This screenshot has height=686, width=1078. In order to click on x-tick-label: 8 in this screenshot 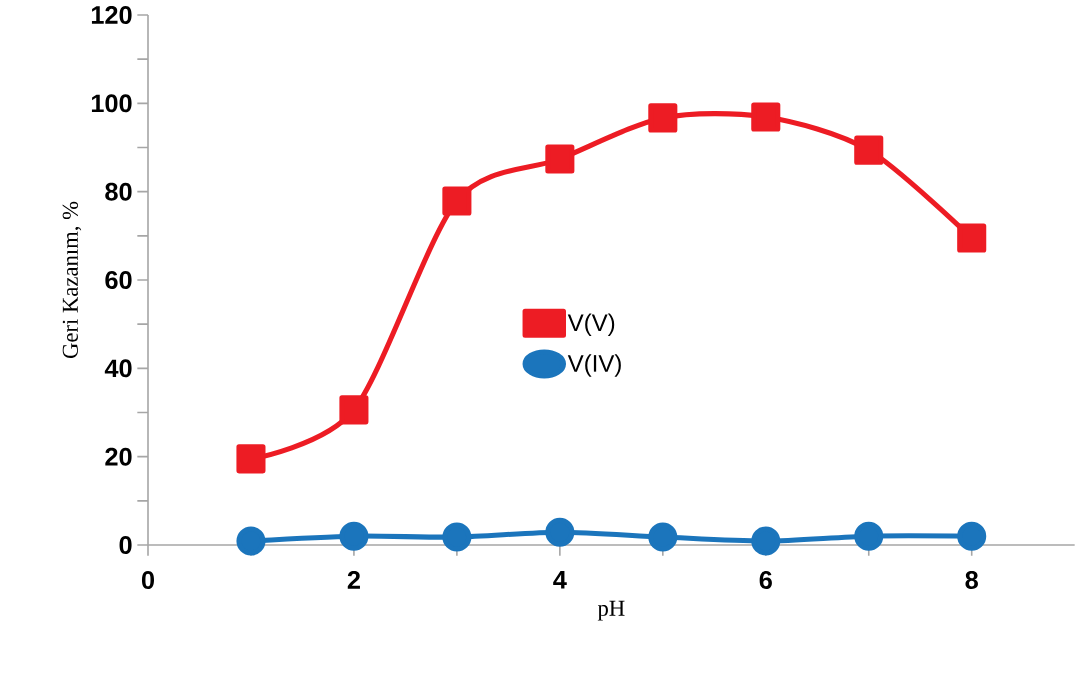, I will do `click(971, 580)`.